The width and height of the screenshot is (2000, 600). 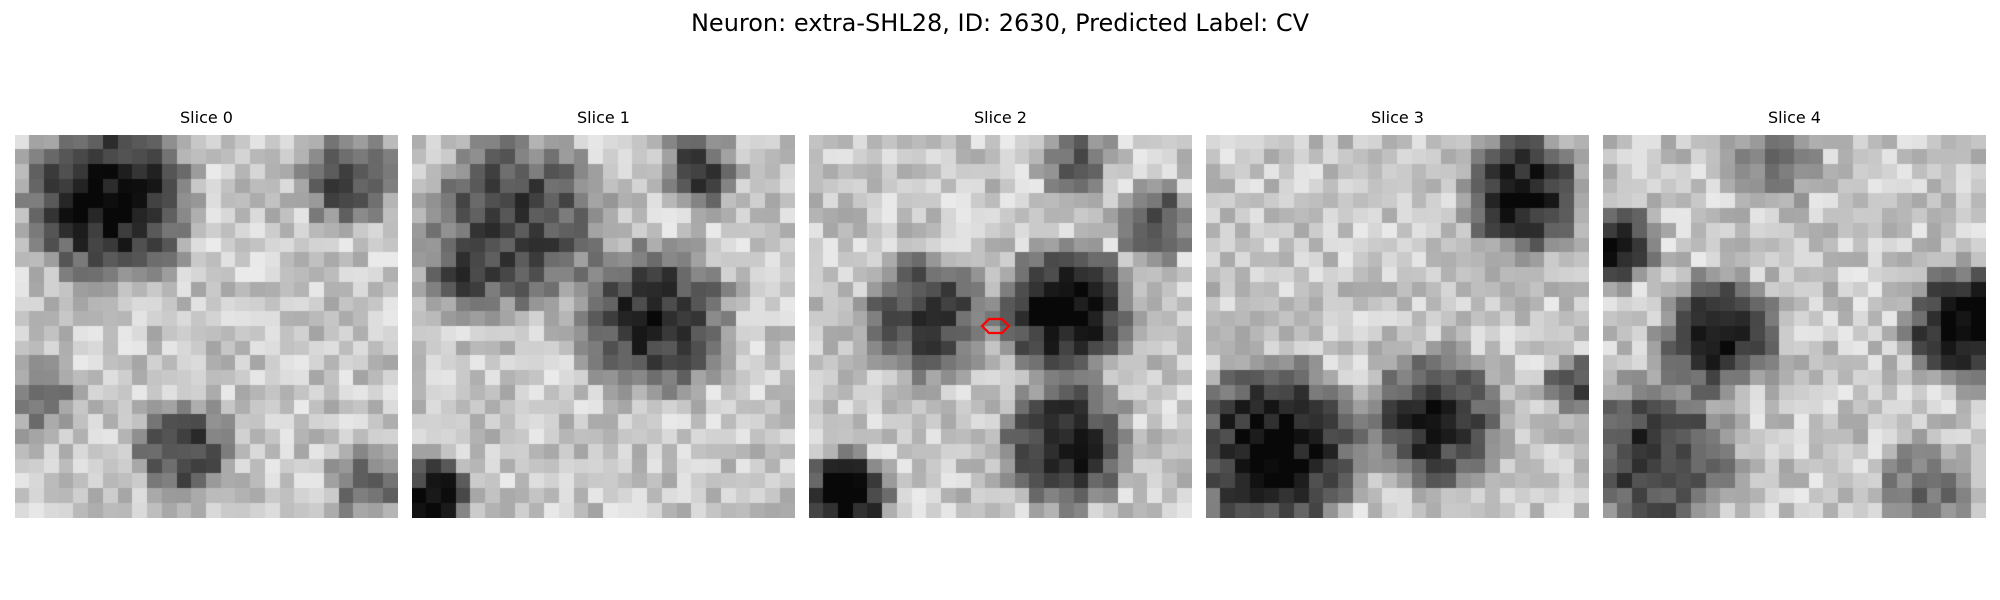 What do you see at coordinates (1000, 117) in the screenshot?
I see `slice-title: Slice 2` at bounding box center [1000, 117].